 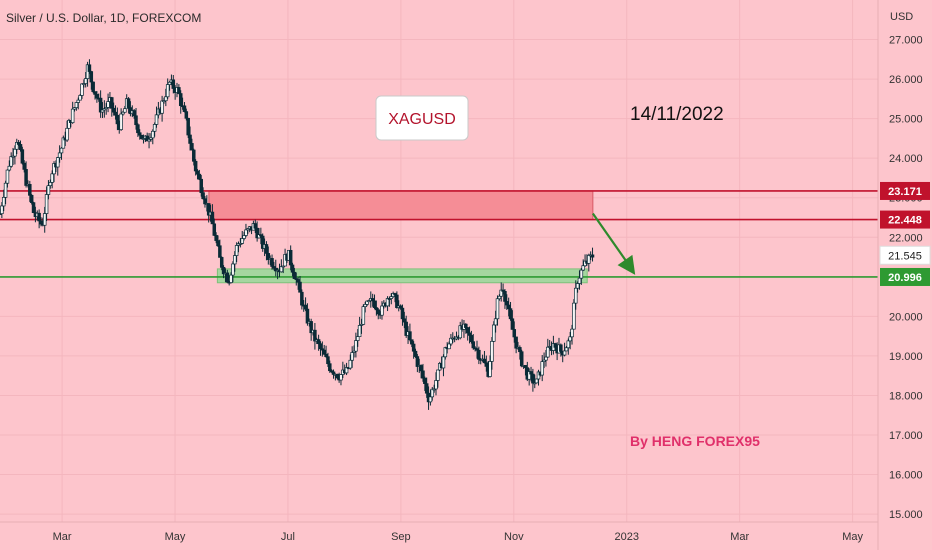 What do you see at coordinates (677, 114) in the screenshot?
I see `date-annotation: 14/11/2022` at bounding box center [677, 114].